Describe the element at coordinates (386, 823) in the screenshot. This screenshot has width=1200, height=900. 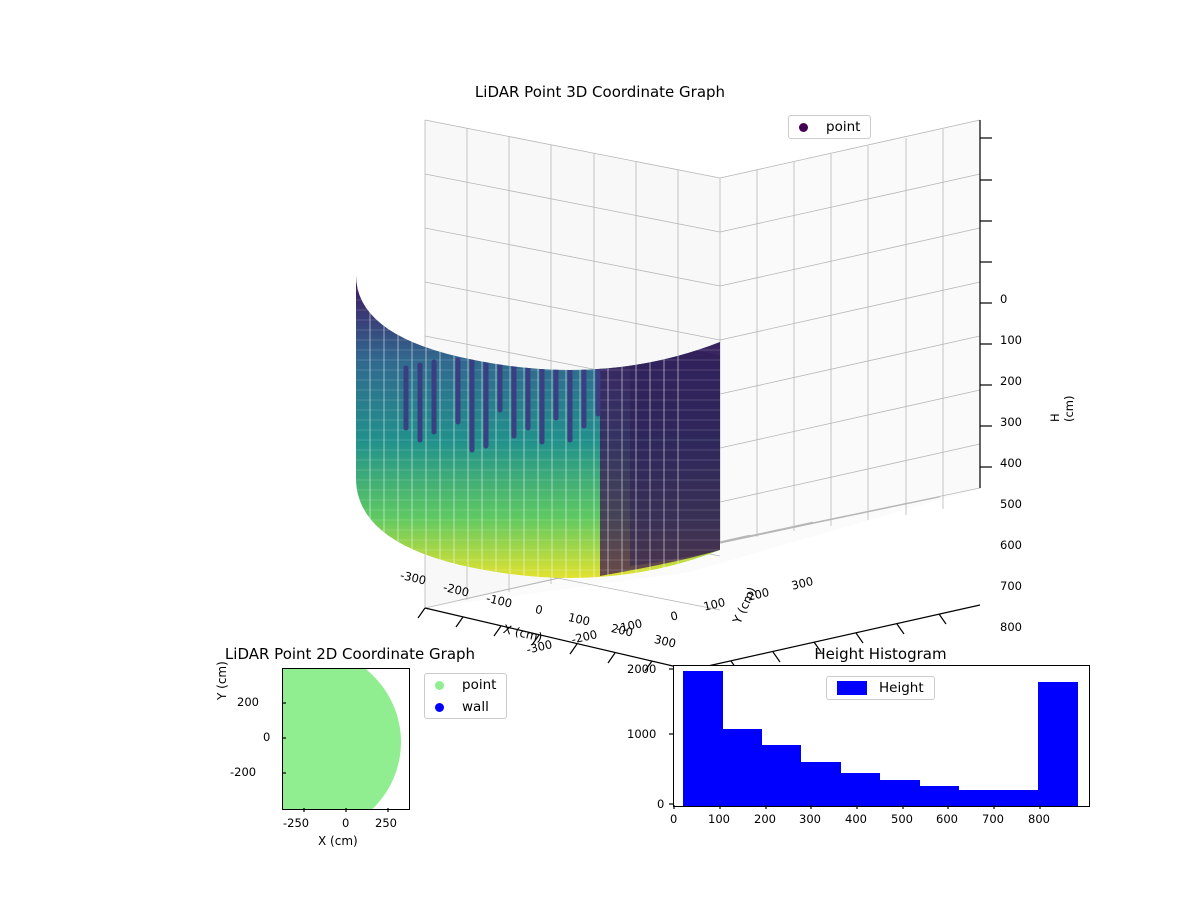
I see `x-tick-2d-250: 250` at that location.